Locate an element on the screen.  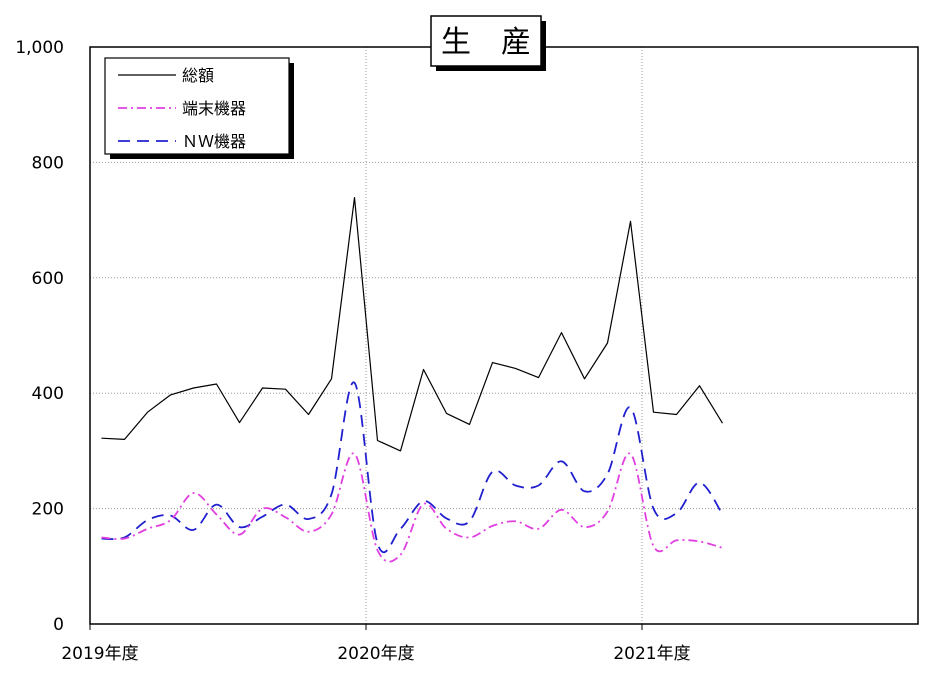
chart-title: 生 産 is located at coordinates (488, 43).